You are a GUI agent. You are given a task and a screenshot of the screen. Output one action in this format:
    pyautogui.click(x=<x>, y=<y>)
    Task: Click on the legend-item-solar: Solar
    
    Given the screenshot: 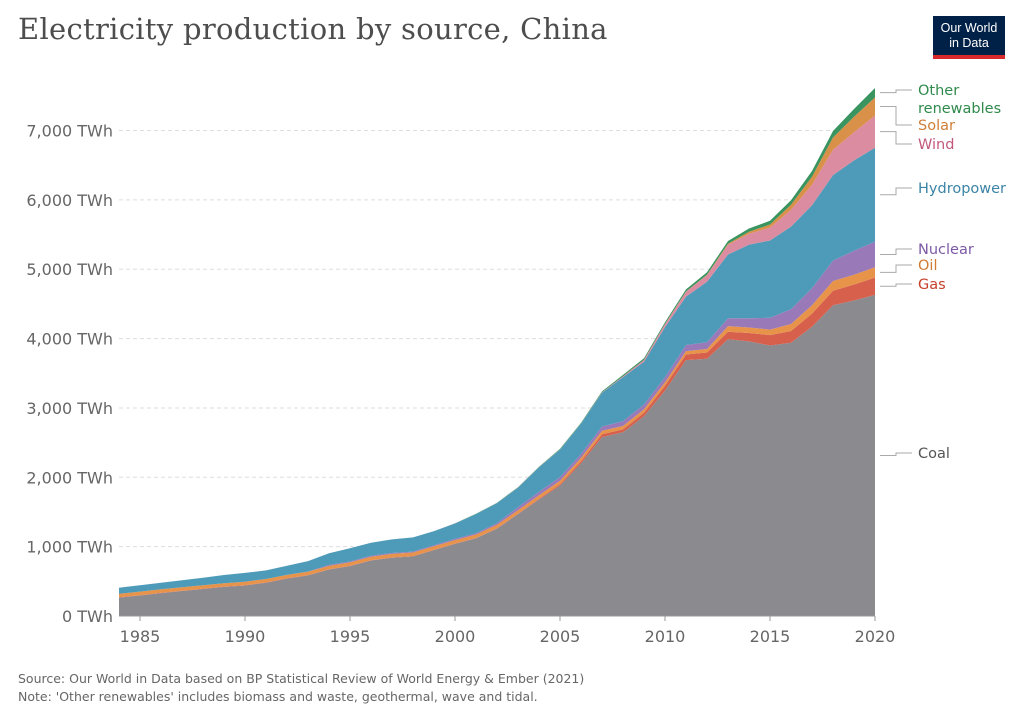 What is the action you would take?
    pyautogui.click(x=917, y=119)
    